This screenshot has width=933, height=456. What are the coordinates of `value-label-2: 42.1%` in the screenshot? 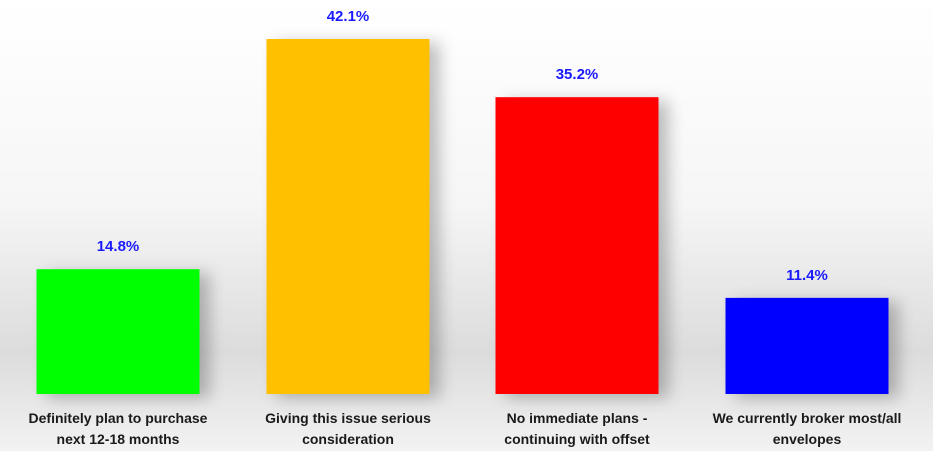 It's located at (348, 16).